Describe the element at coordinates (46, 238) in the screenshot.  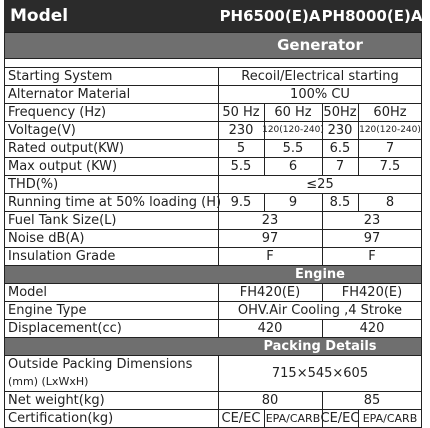
I see `row-label: Noise dB(A)` at that location.